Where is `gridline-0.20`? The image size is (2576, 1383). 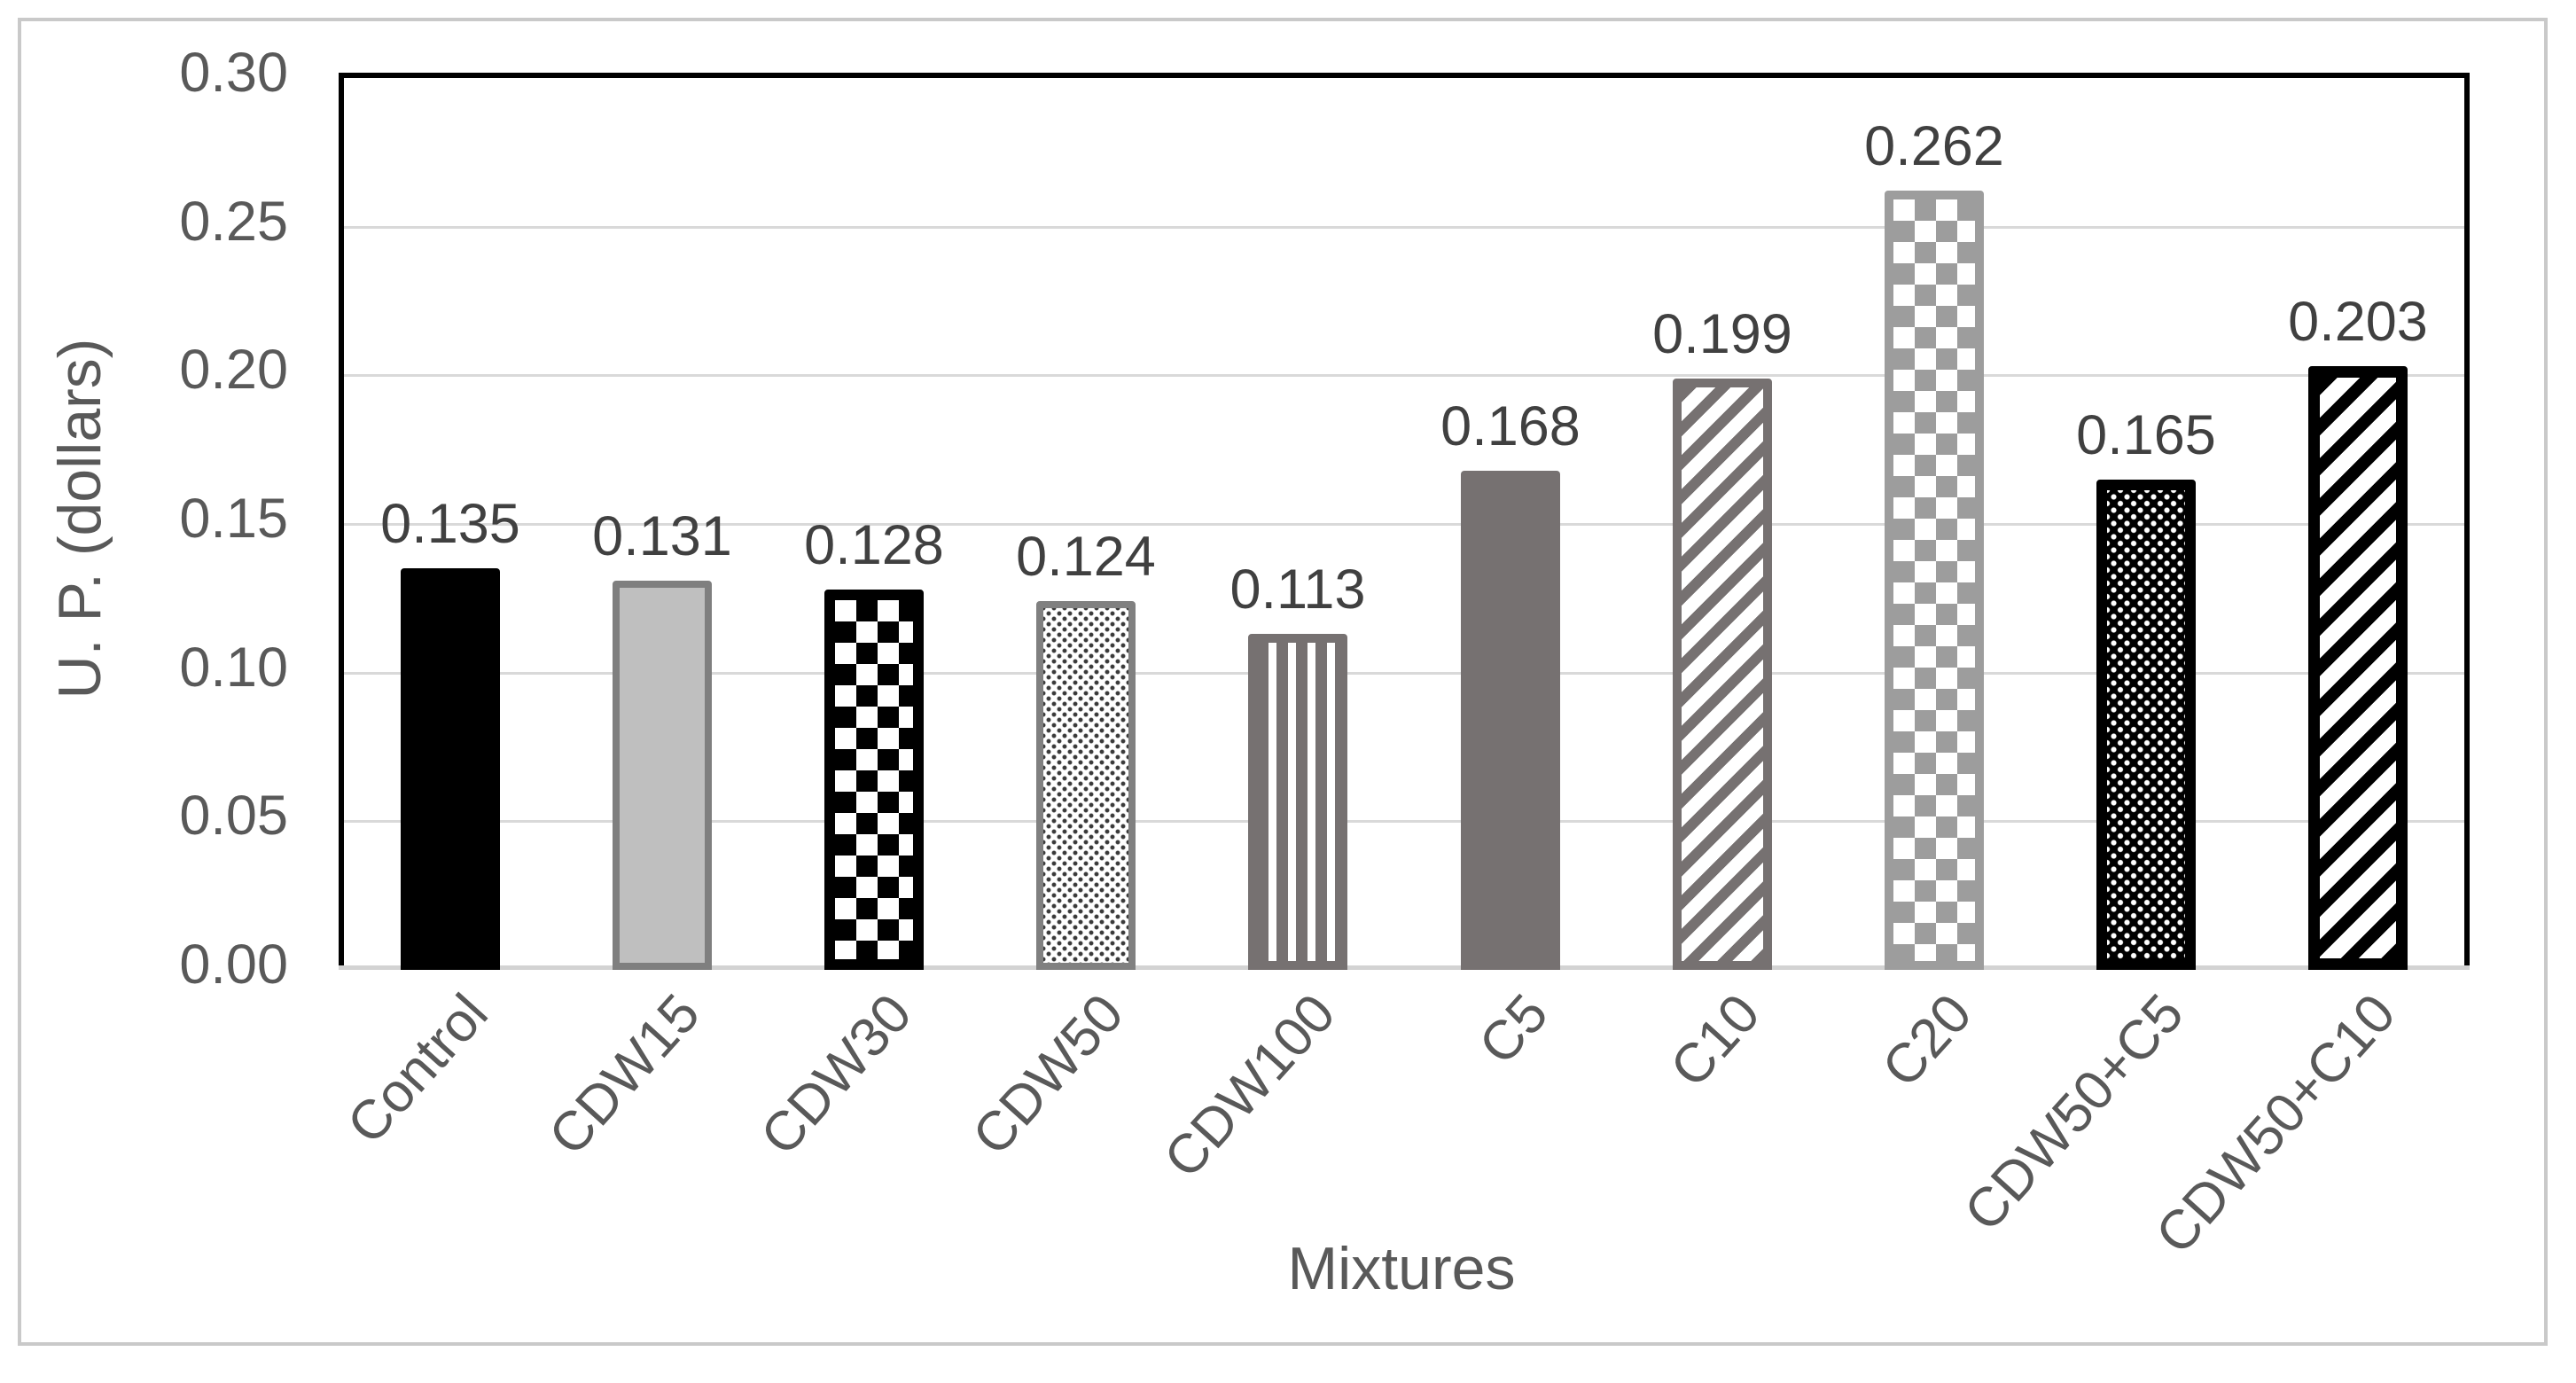 gridline-0.20 is located at coordinates (1404, 376).